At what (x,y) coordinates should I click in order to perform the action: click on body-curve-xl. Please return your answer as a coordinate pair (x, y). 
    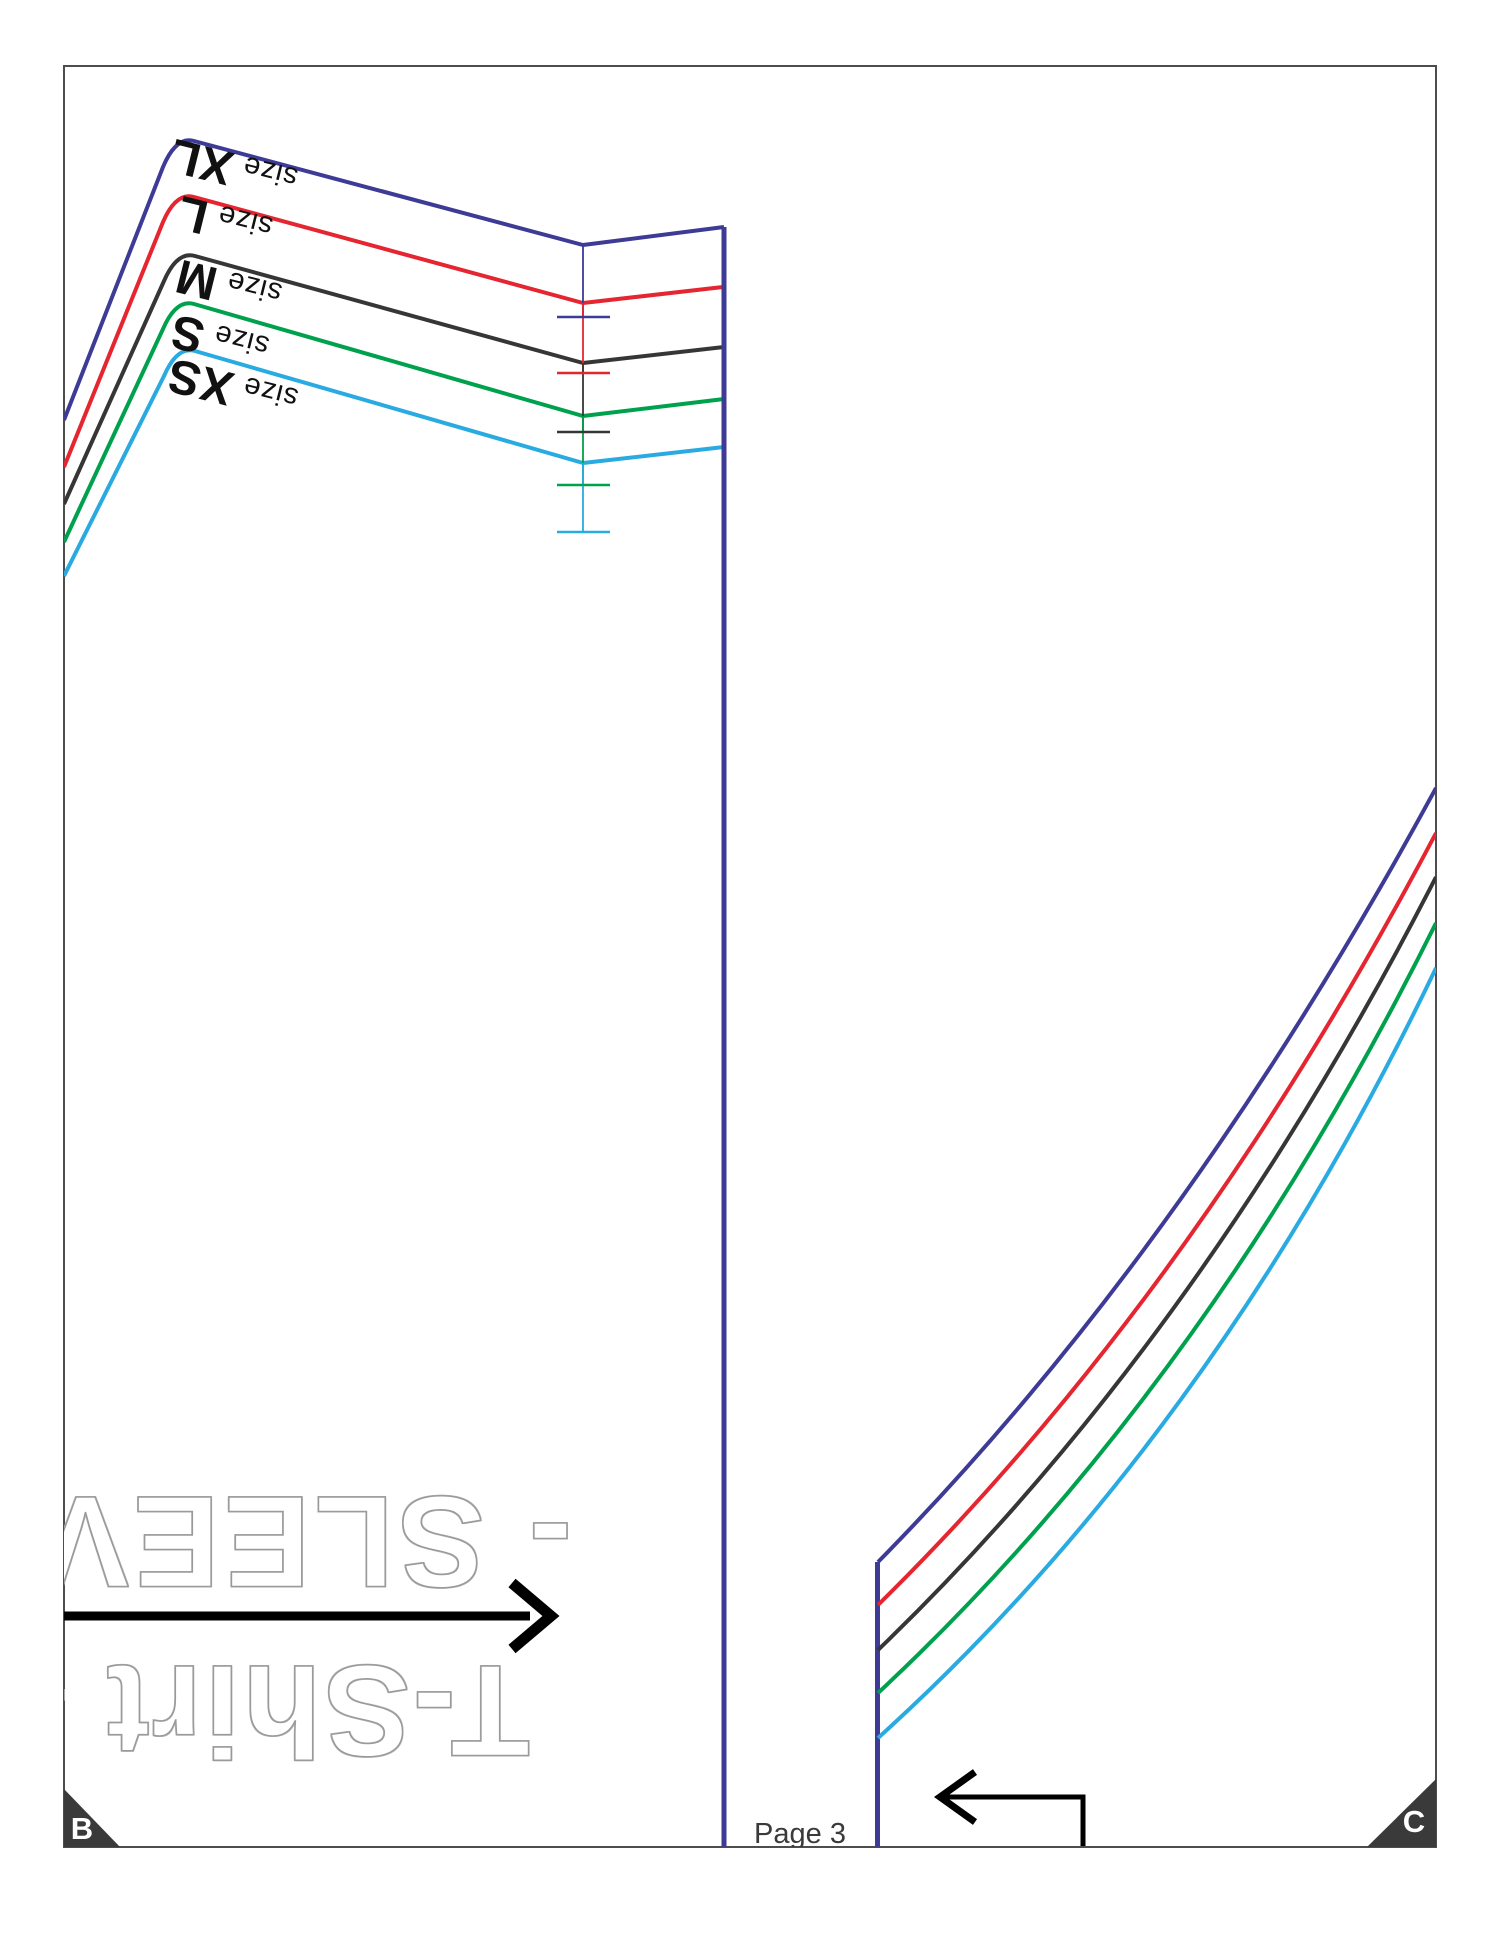
    Looking at the image, I should click on (1156, 1175).